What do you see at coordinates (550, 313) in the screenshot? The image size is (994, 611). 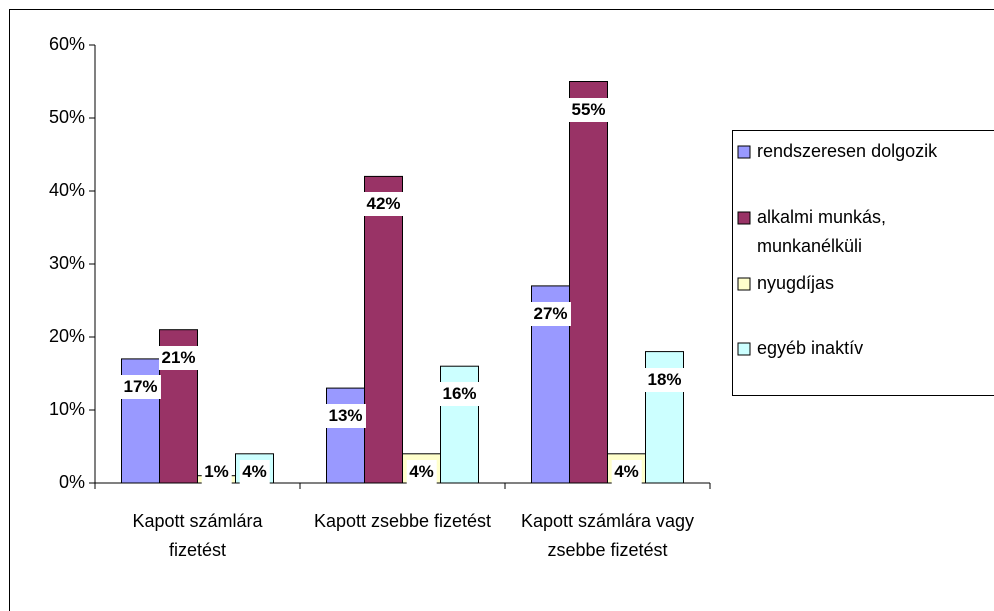 I see `value-label: 27%` at bounding box center [550, 313].